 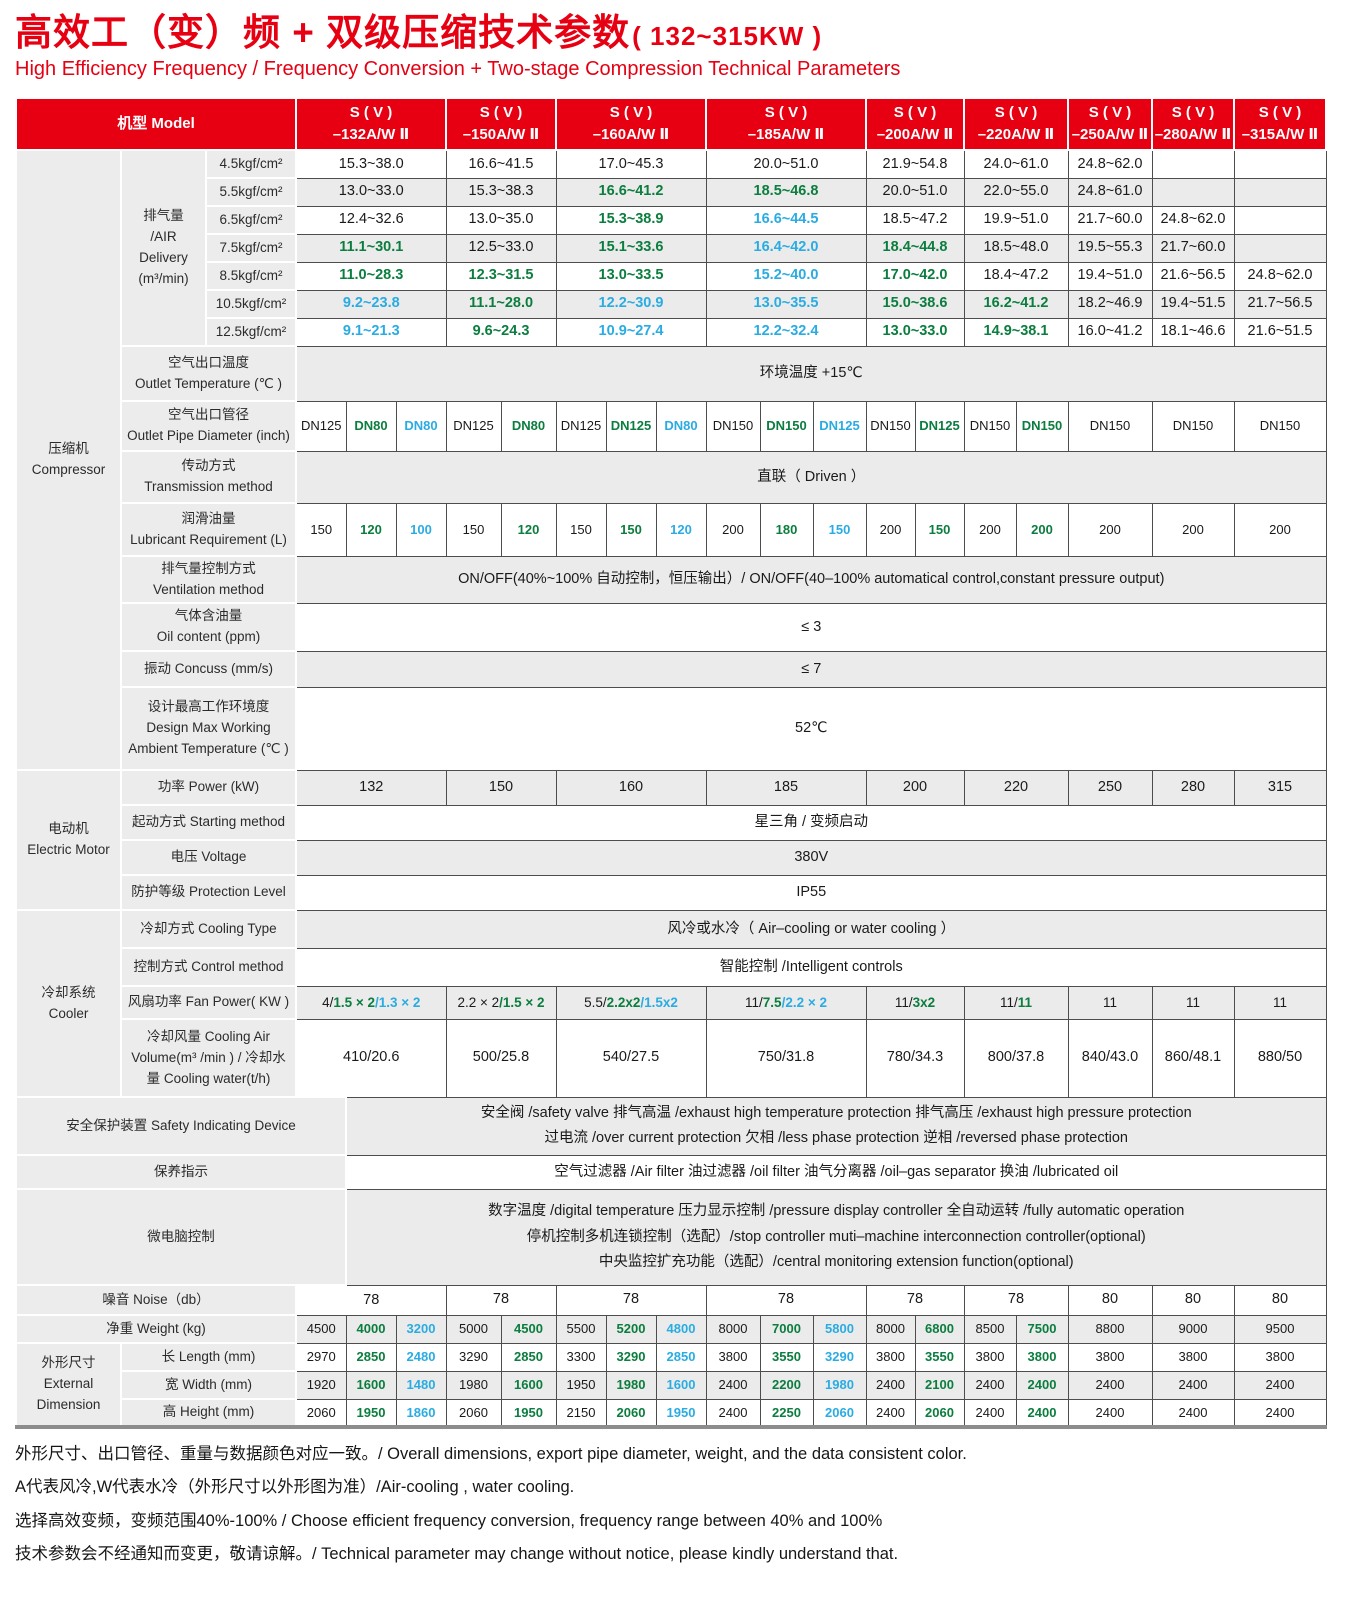 I want to click on row-label: 5.5kgf/cm², so click(x=251, y=192).